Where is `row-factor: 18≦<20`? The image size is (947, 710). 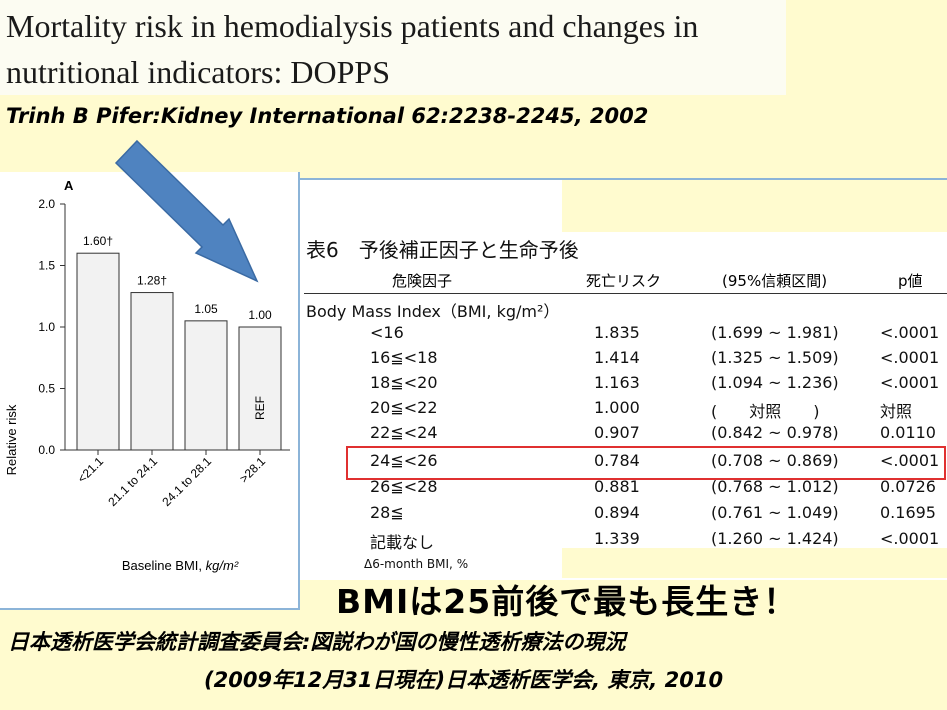 row-factor: 18≦<20 is located at coordinates (404, 382).